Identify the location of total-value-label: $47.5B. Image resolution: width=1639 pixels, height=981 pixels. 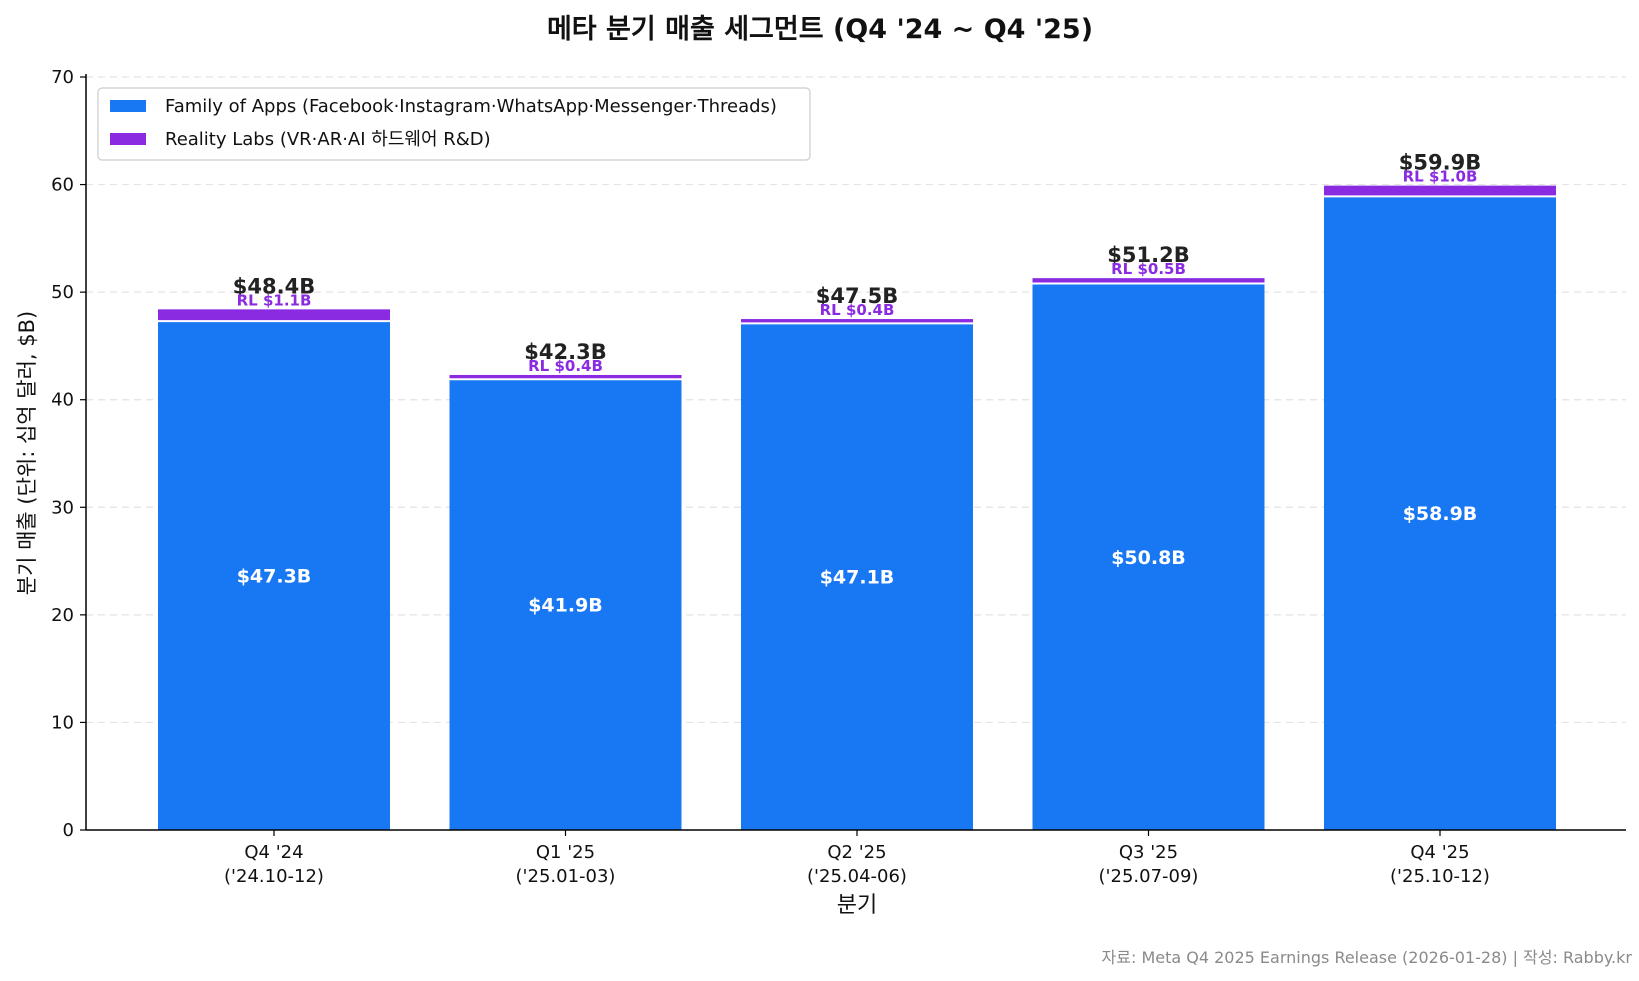
(857, 296).